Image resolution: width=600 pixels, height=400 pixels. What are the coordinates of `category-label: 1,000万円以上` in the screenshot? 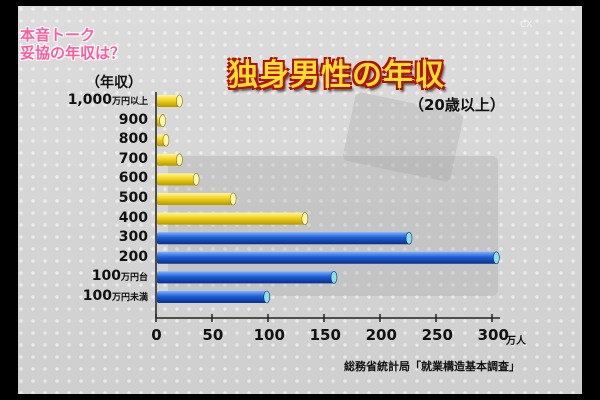 It's located at (108, 100).